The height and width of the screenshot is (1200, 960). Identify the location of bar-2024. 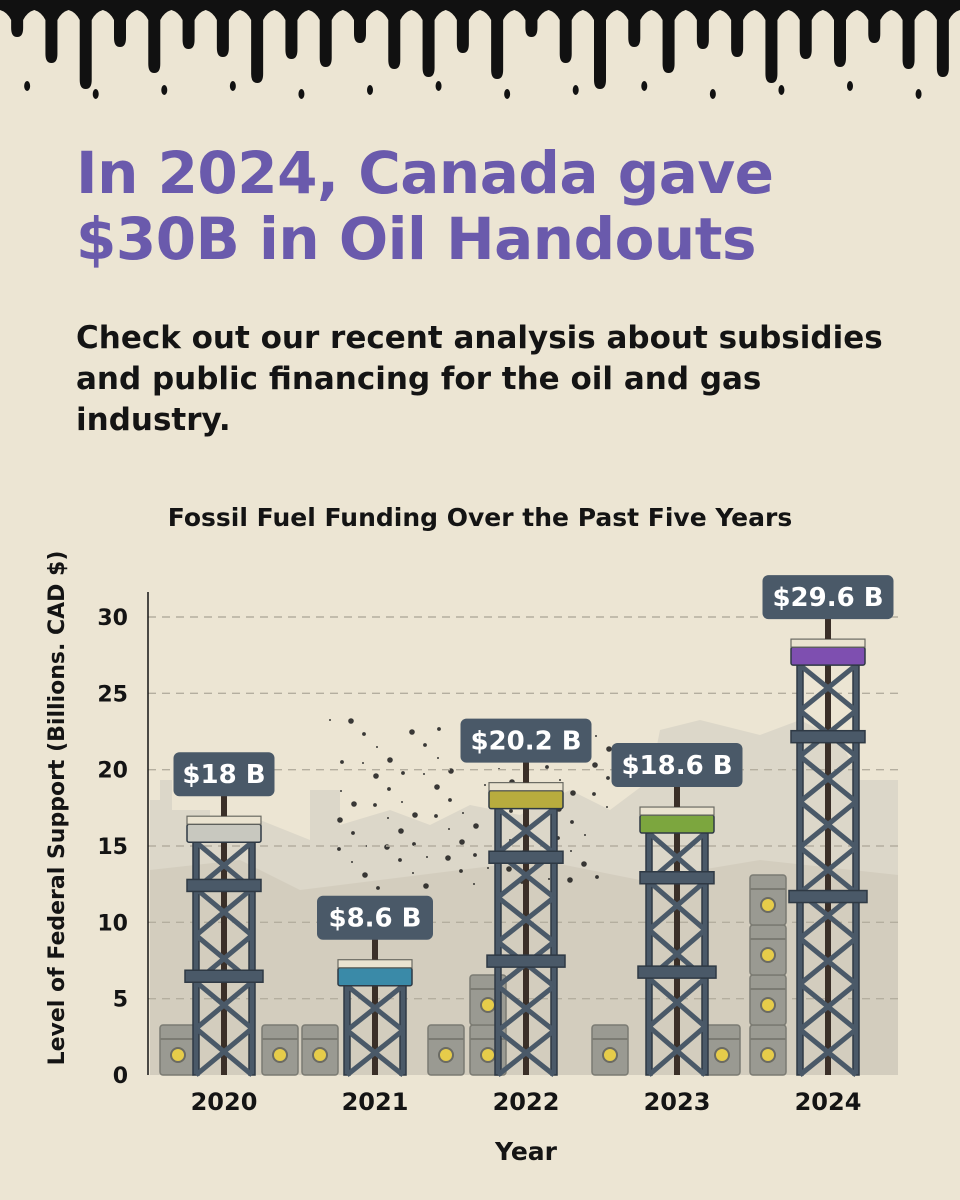
(828, 832).